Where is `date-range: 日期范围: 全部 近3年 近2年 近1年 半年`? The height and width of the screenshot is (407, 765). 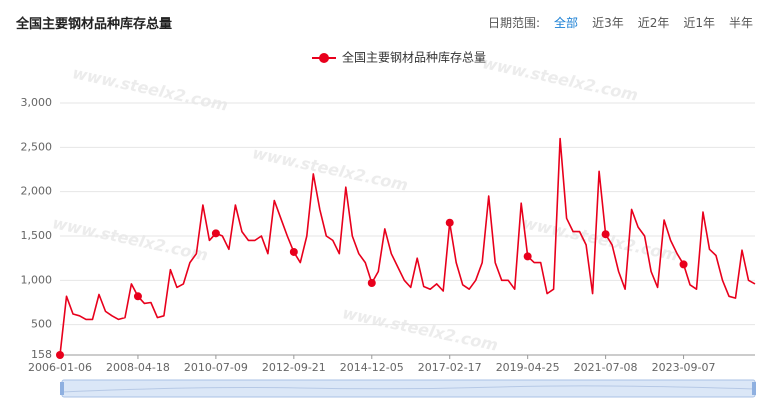 date-range: 日期范围: 全部 近3年 近2年 近1年 半年 is located at coordinates (620, 22).